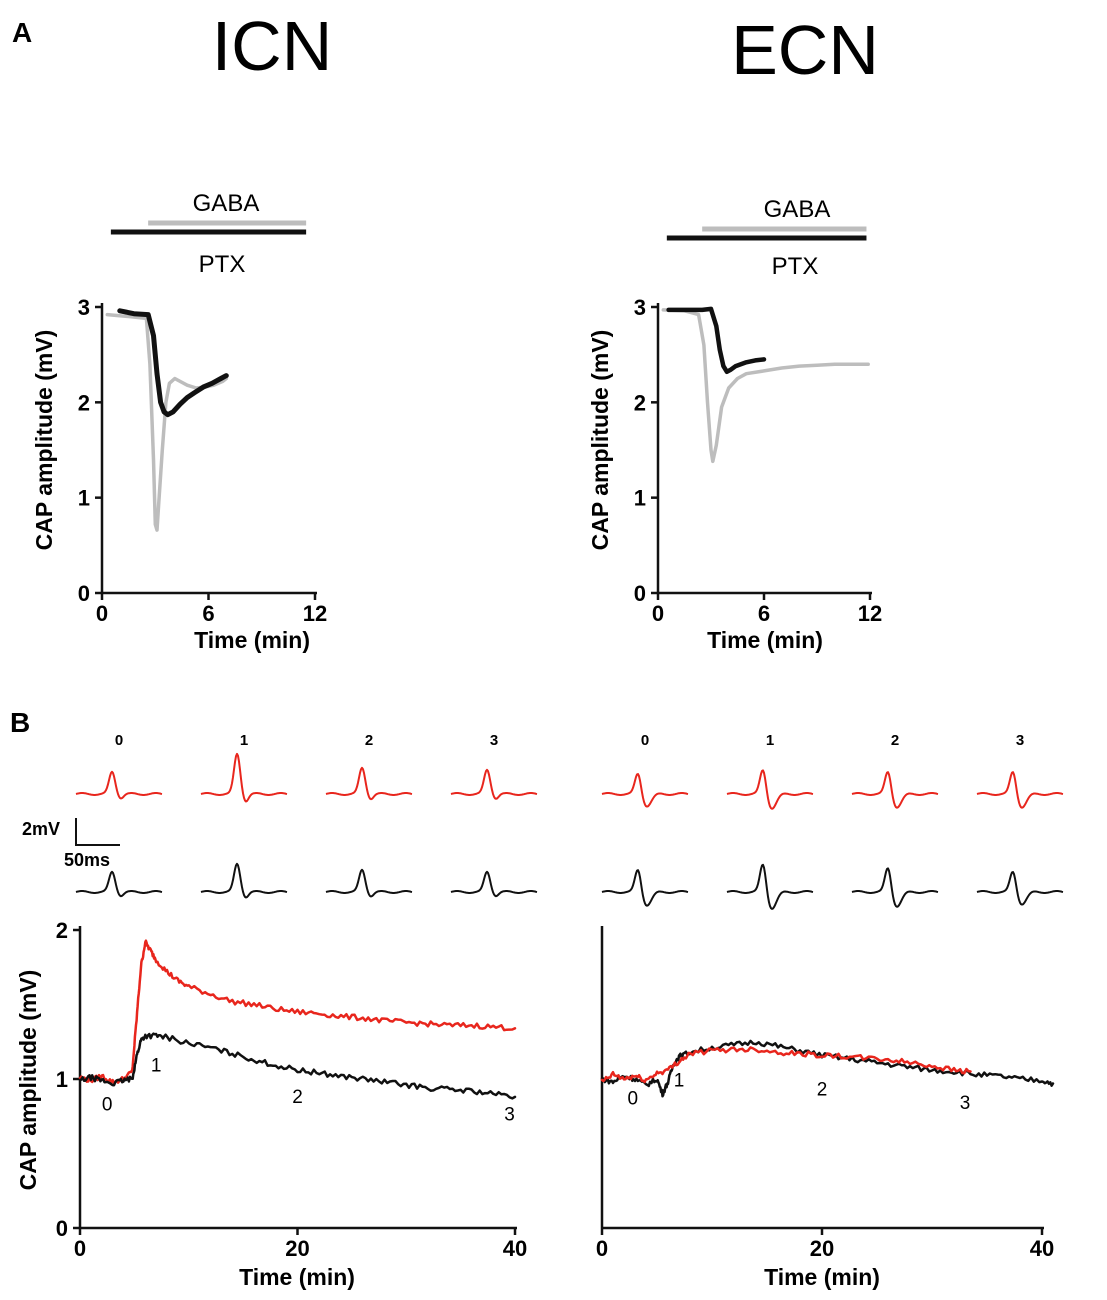 Image resolution: width=1107 pixels, height=1300 pixels. What do you see at coordinates (297, 1277) in the screenshot?
I see `x-axis-label-b-icn: Time (min)` at bounding box center [297, 1277].